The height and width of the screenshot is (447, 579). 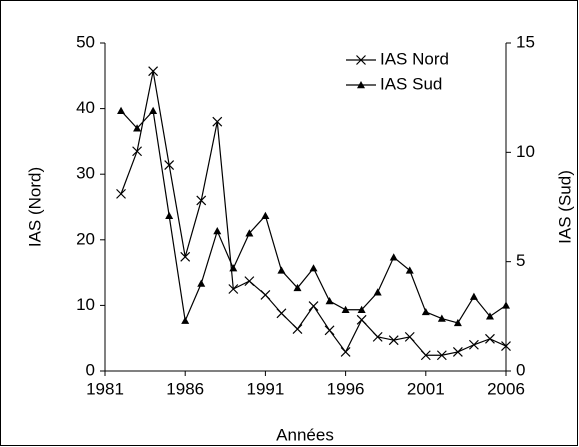 What do you see at coordinates (85, 304) in the screenshot?
I see `y-tick-label: 10` at bounding box center [85, 304].